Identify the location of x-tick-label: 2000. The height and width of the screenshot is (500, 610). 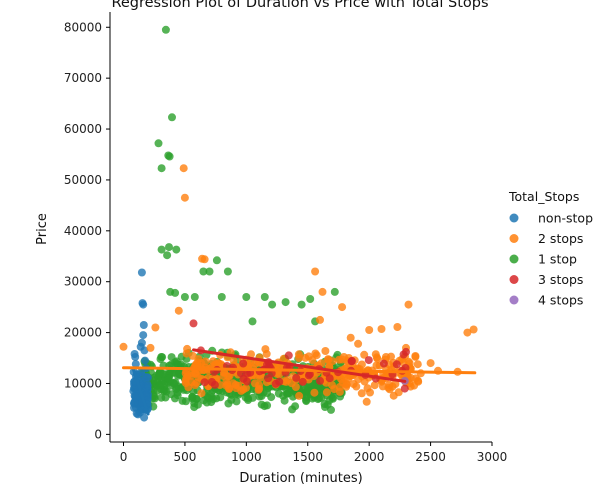
(369, 457).